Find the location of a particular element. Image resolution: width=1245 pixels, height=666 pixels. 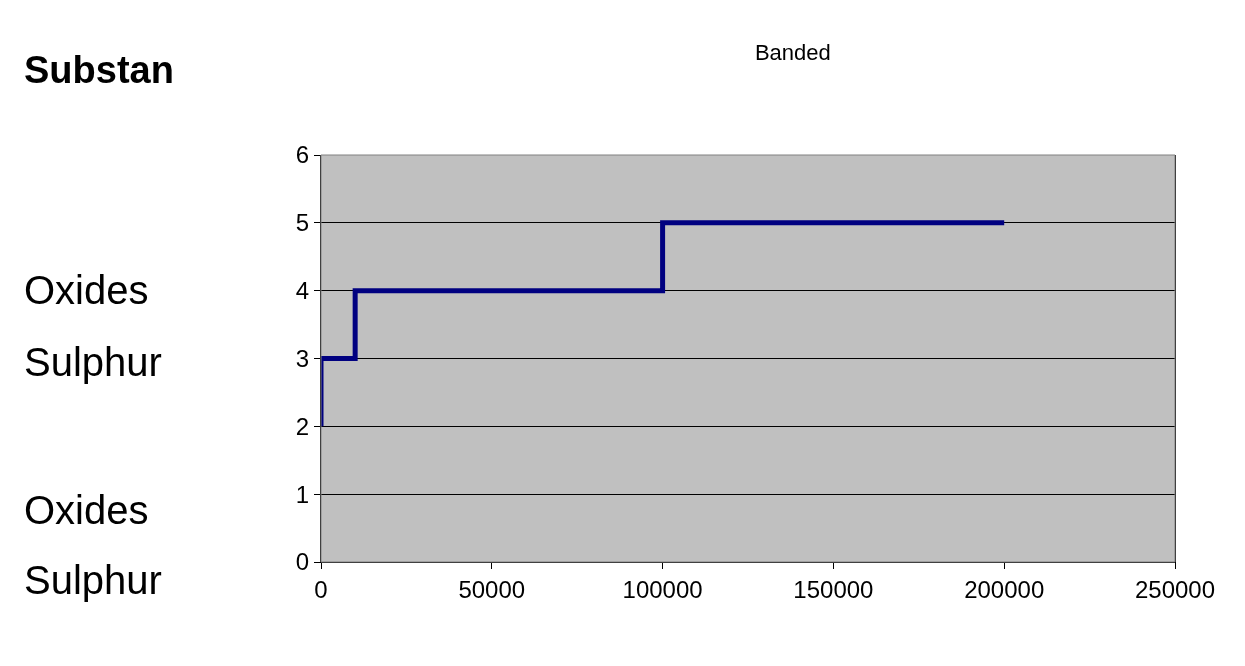

x-tick-label: 50000 is located at coordinates (492, 589).